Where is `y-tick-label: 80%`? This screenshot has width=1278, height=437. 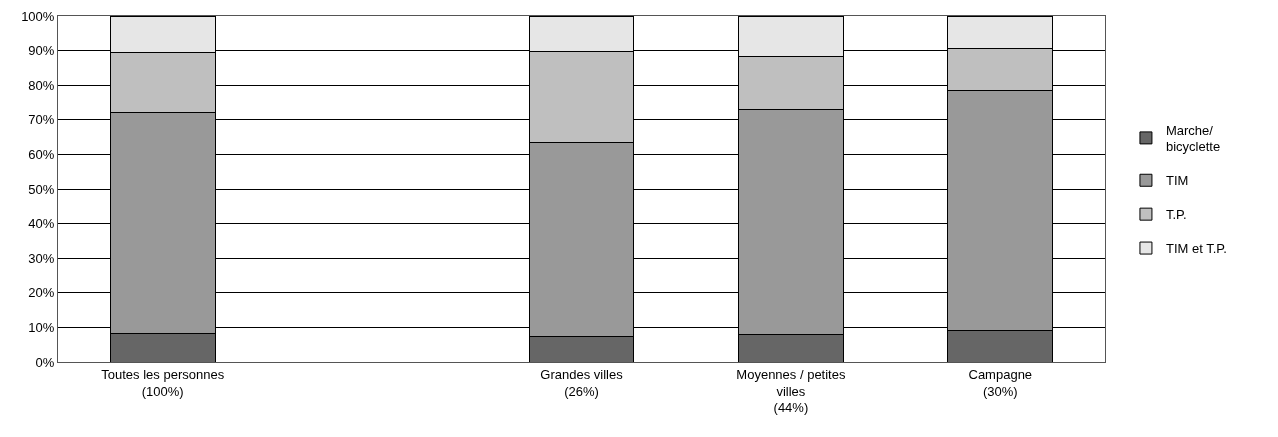
y-tick-label: 80% is located at coordinates (41, 85).